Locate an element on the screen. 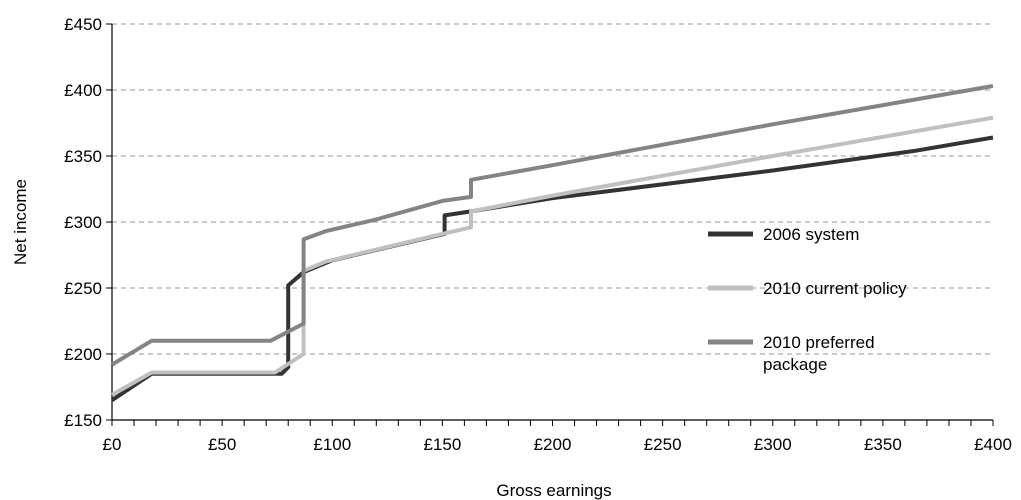  x-tick-label: £300 is located at coordinates (773, 444).